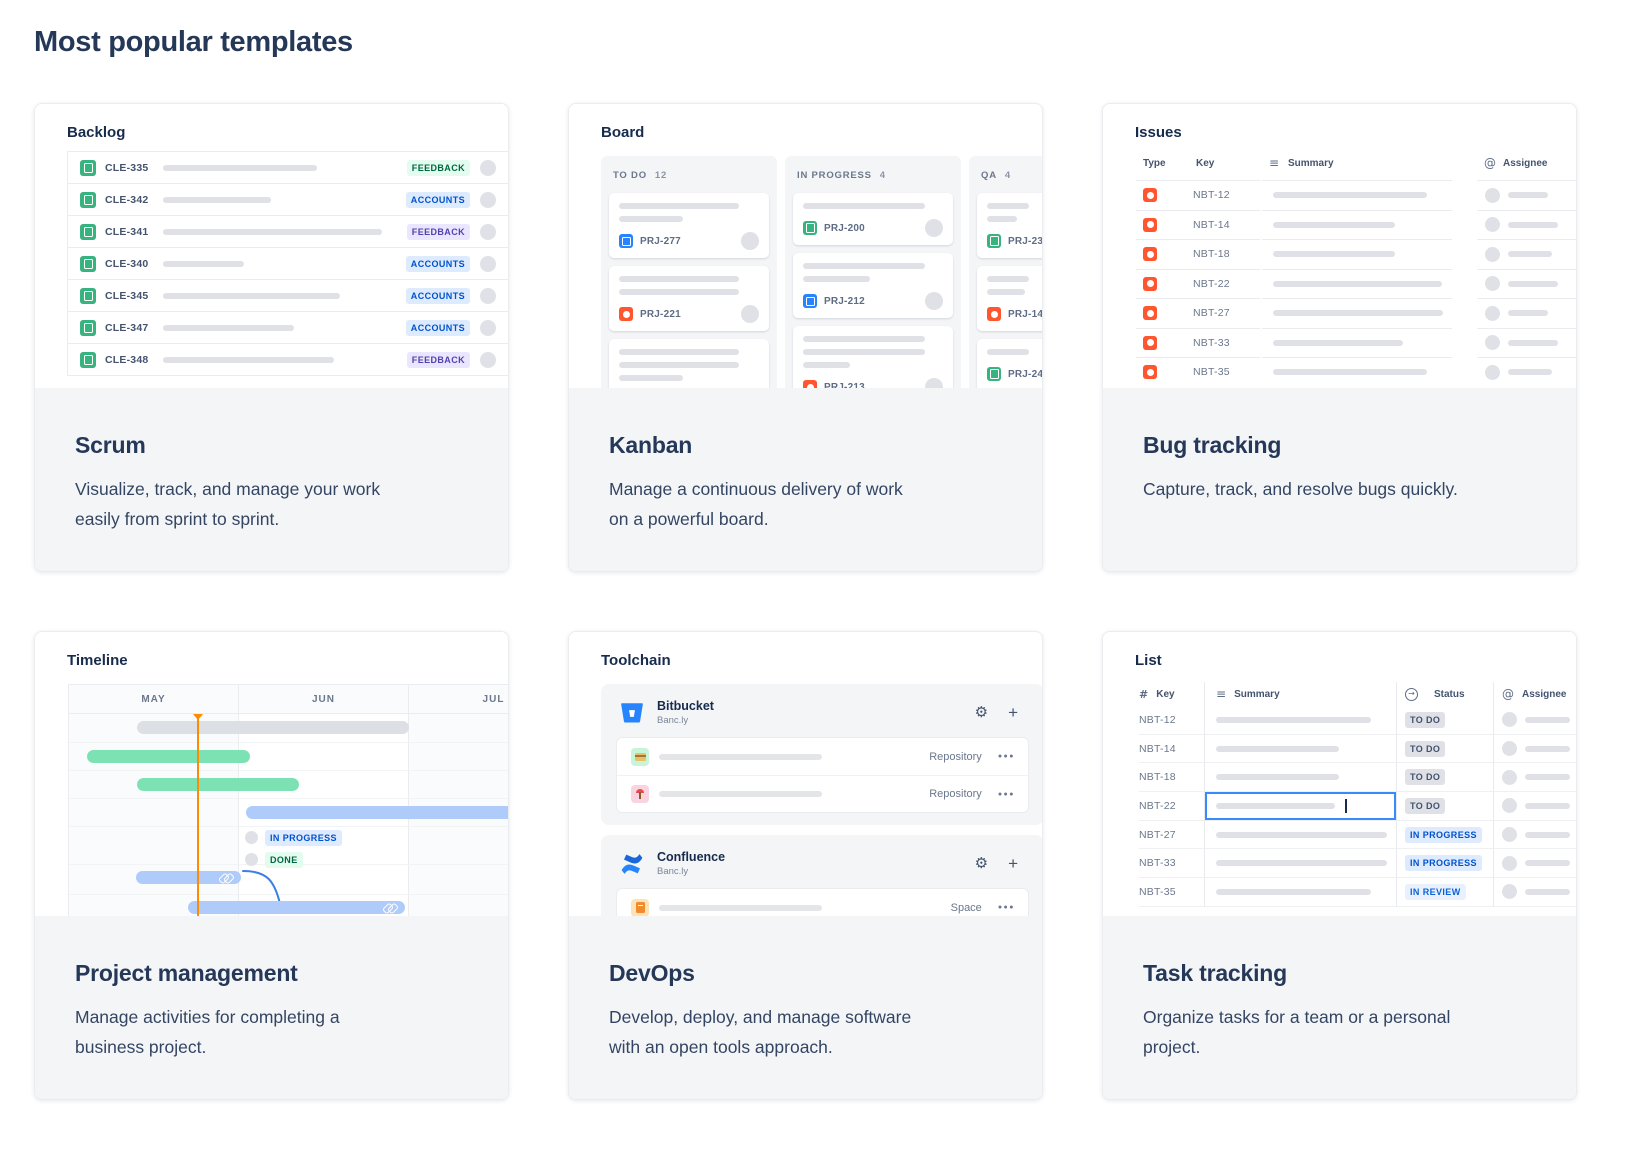 The height and width of the screenshot is (1152, 1630). I want to click on col-header-summary: Summary, so click(1311, 163).